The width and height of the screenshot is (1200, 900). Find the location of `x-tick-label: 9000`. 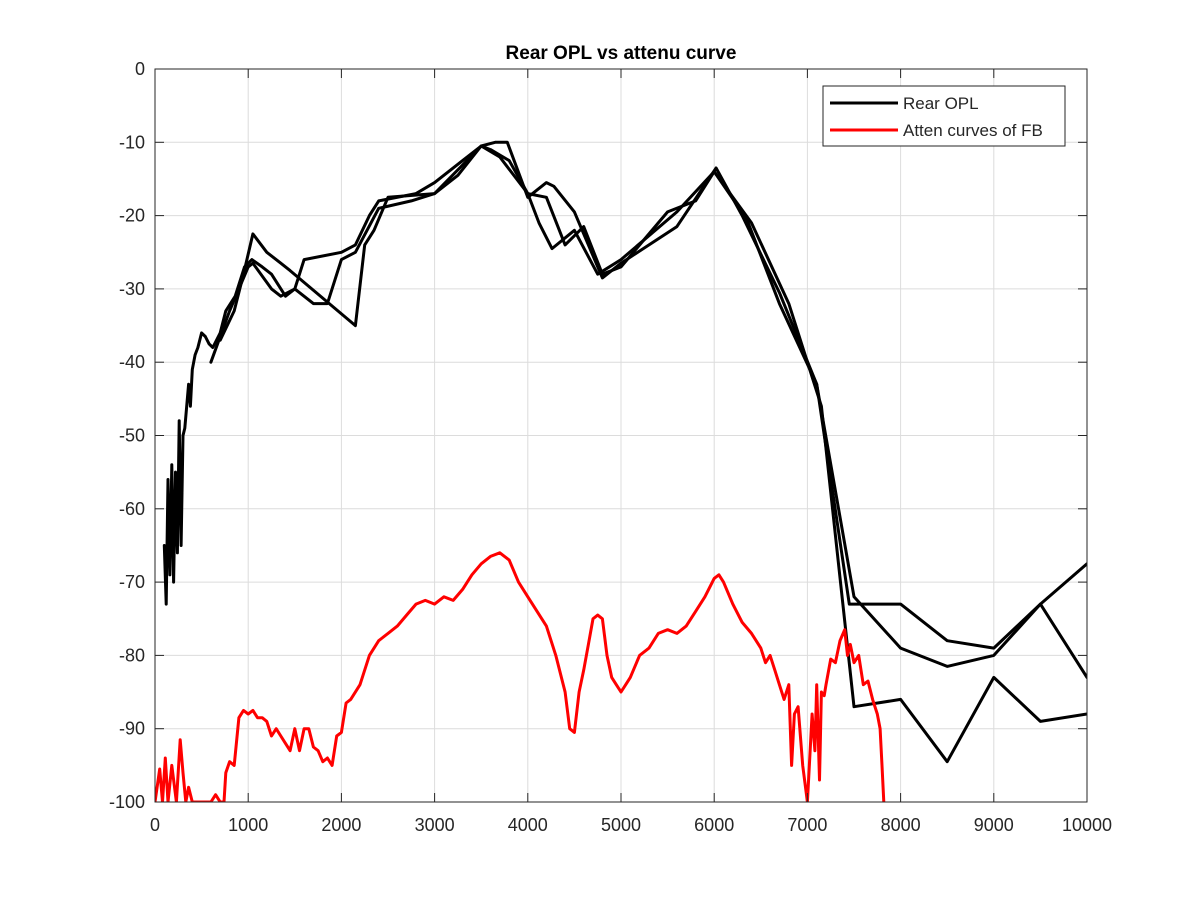

x-tick-label: 9000 is located at coordinates (994, 825).